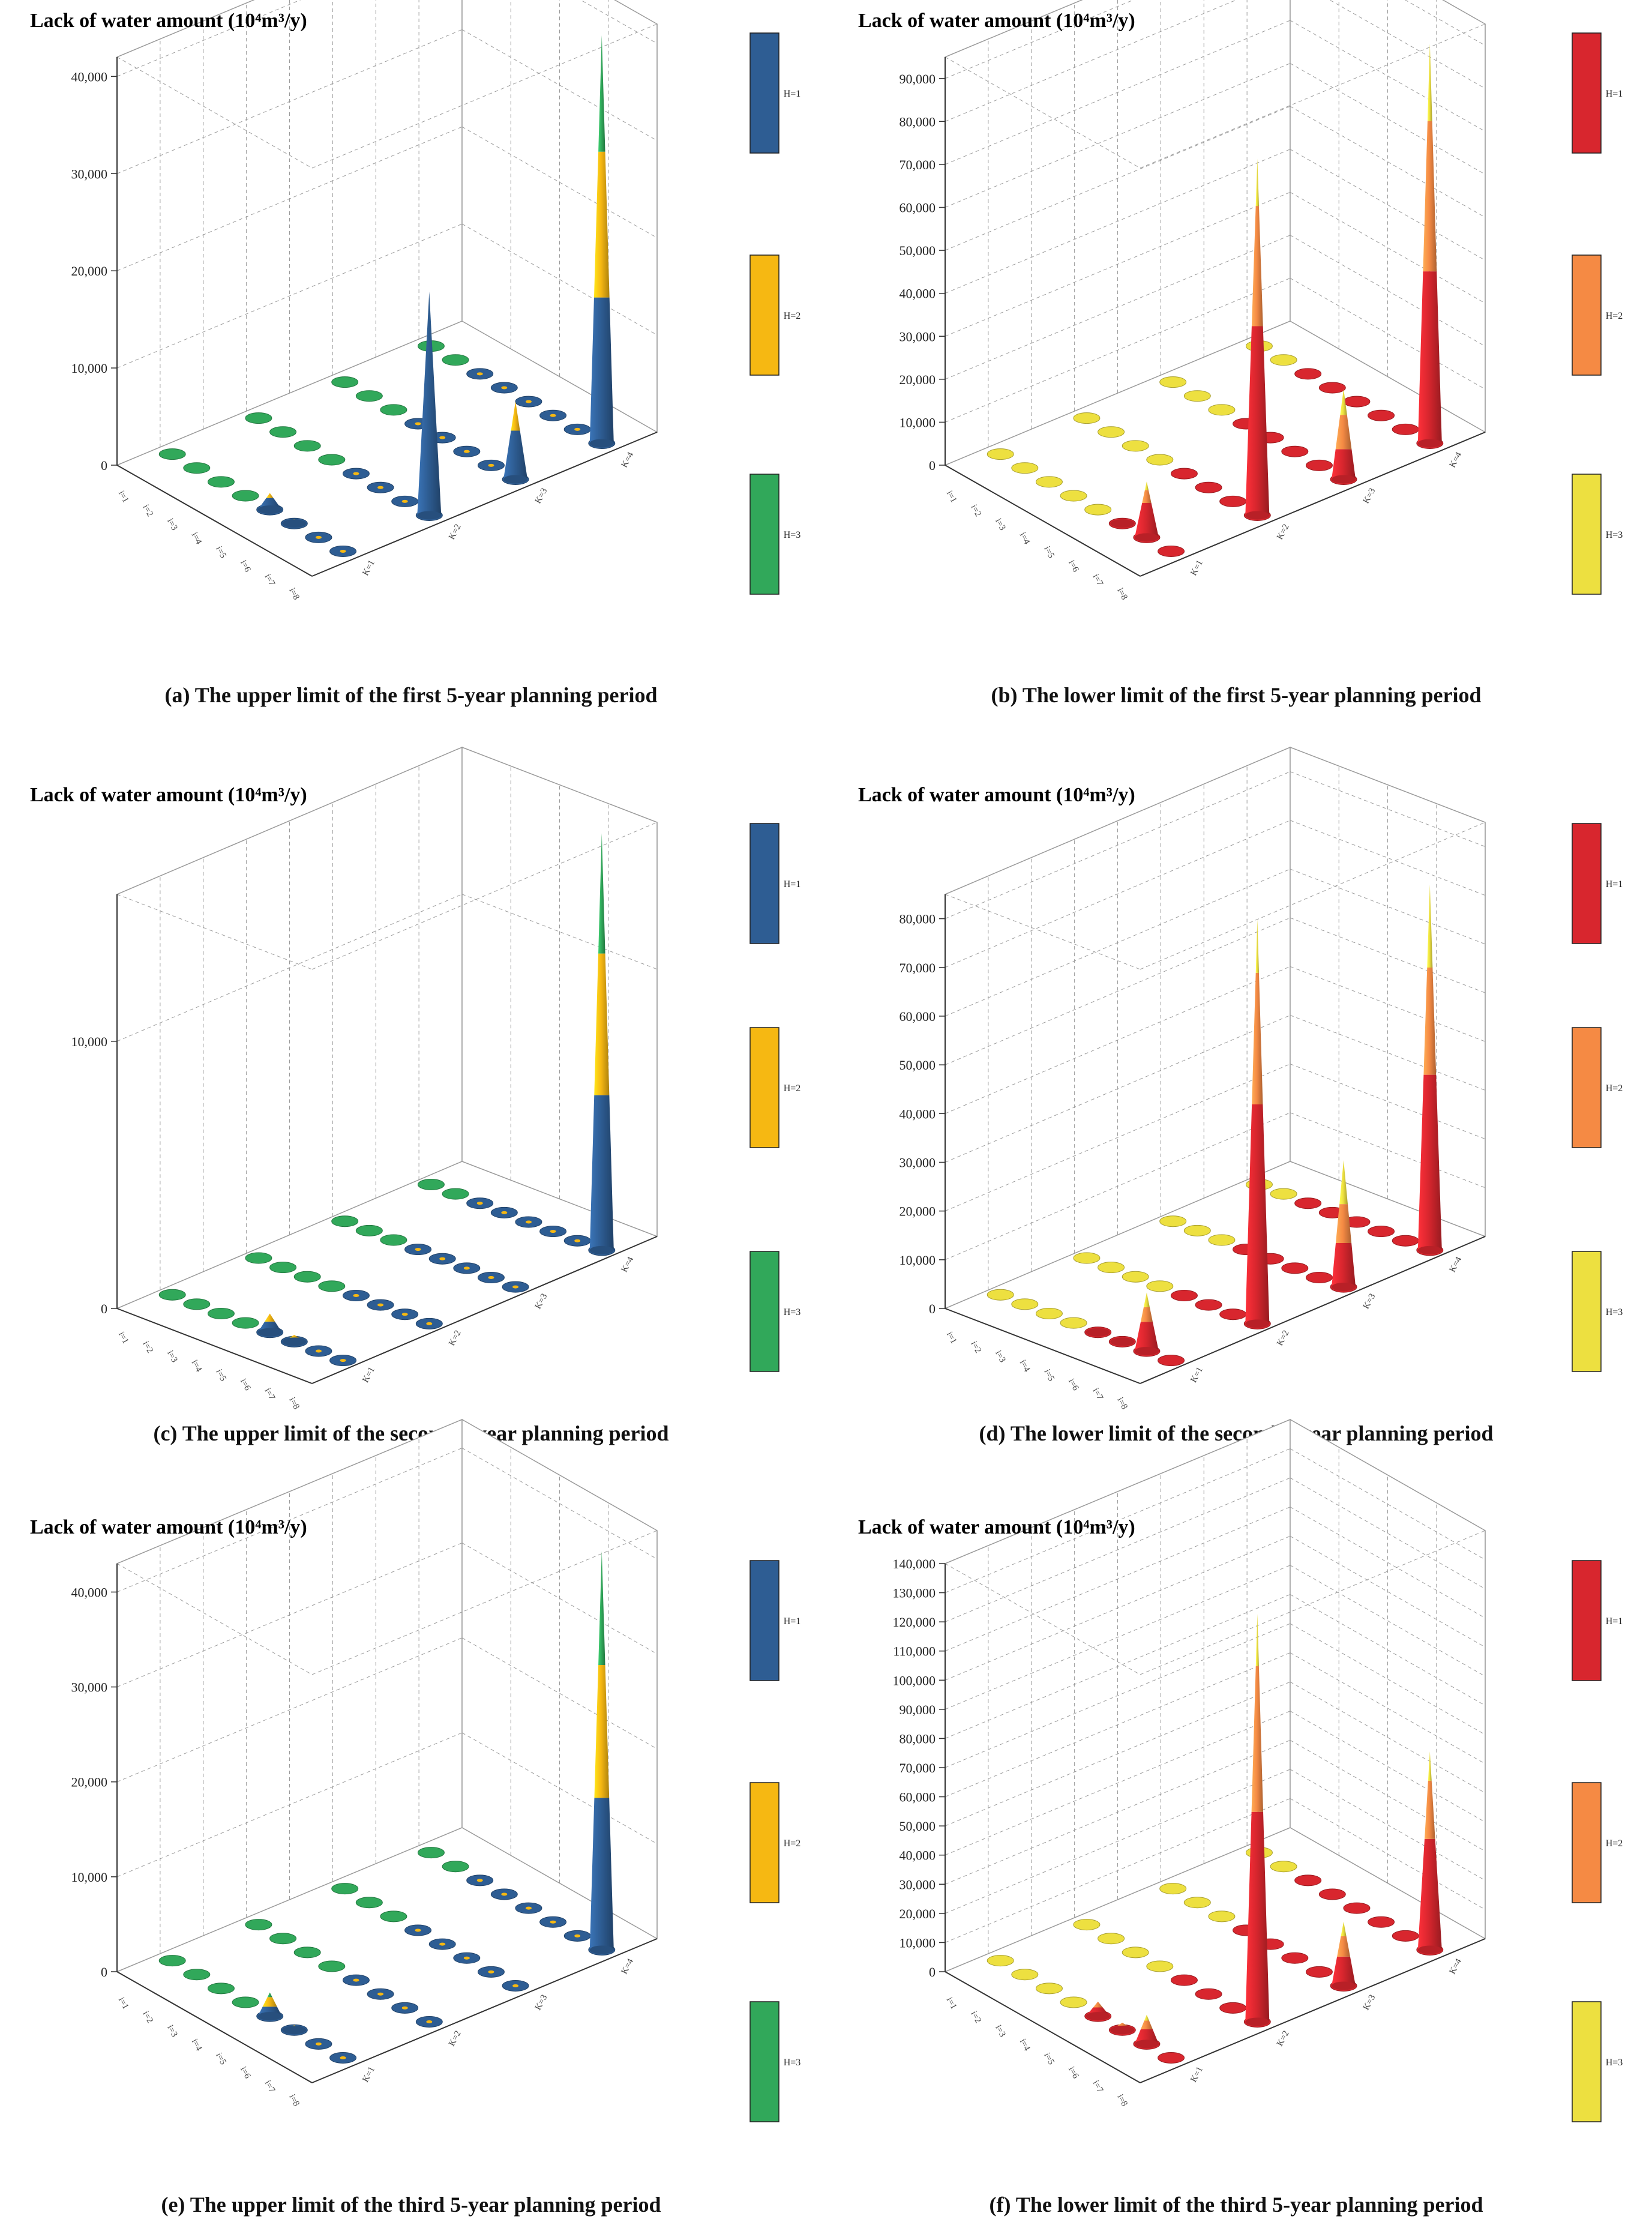 This screenshot has height=2231, width=1652. What do you see at coordinates (918, 164) in the screenshot?
I see `y-tick-label: 70,000` at bounding box center [918, 164].